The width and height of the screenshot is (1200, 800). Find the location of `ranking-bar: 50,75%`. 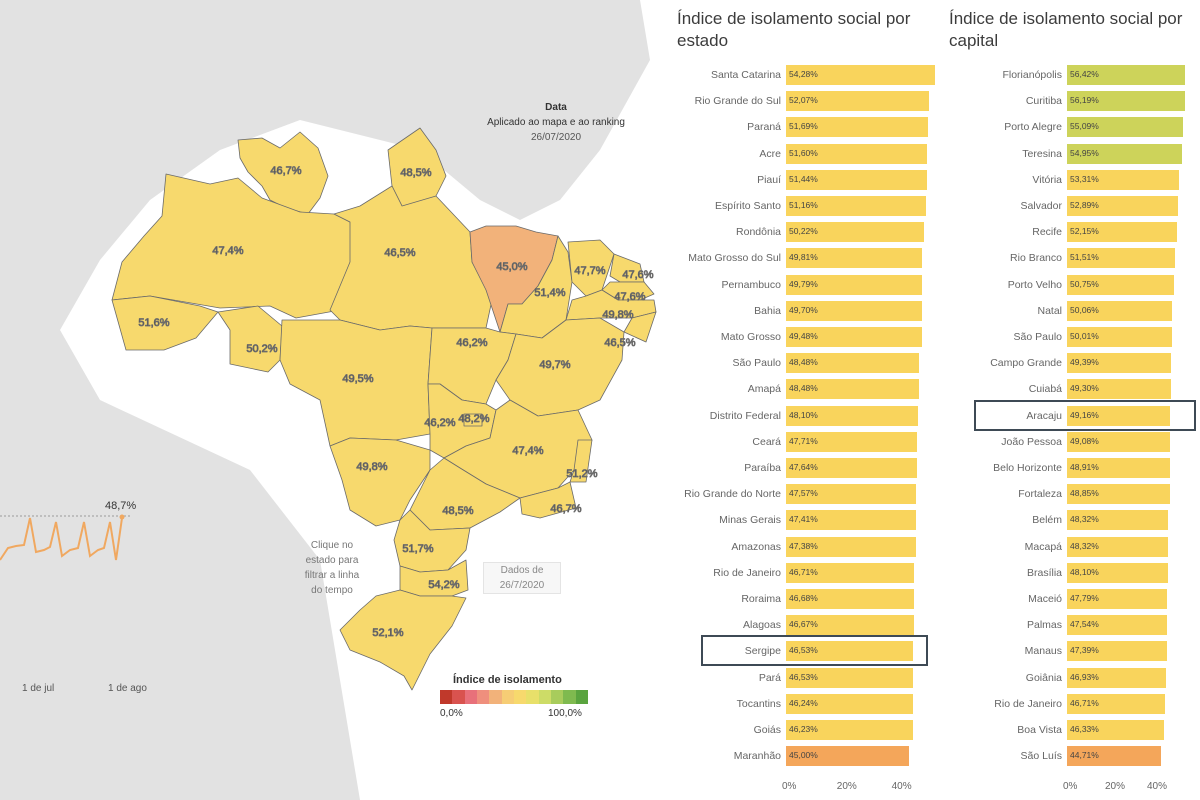

ranking-bar: 50,75% is located at coordinates (1120, 284).